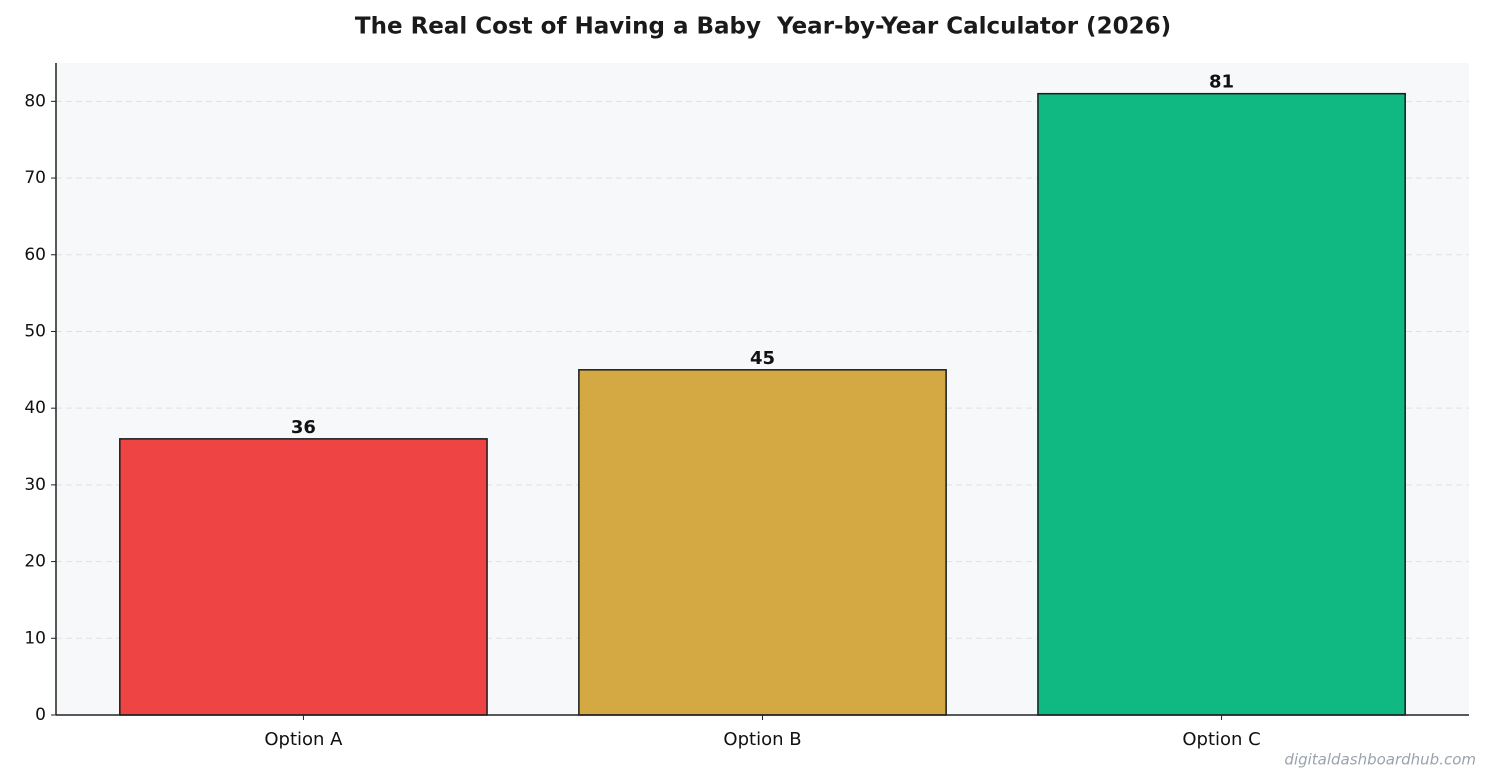 The width and height of the screenshot is (1492, 783). I want to click on x-tick-label: Option A, so click(303, 739).